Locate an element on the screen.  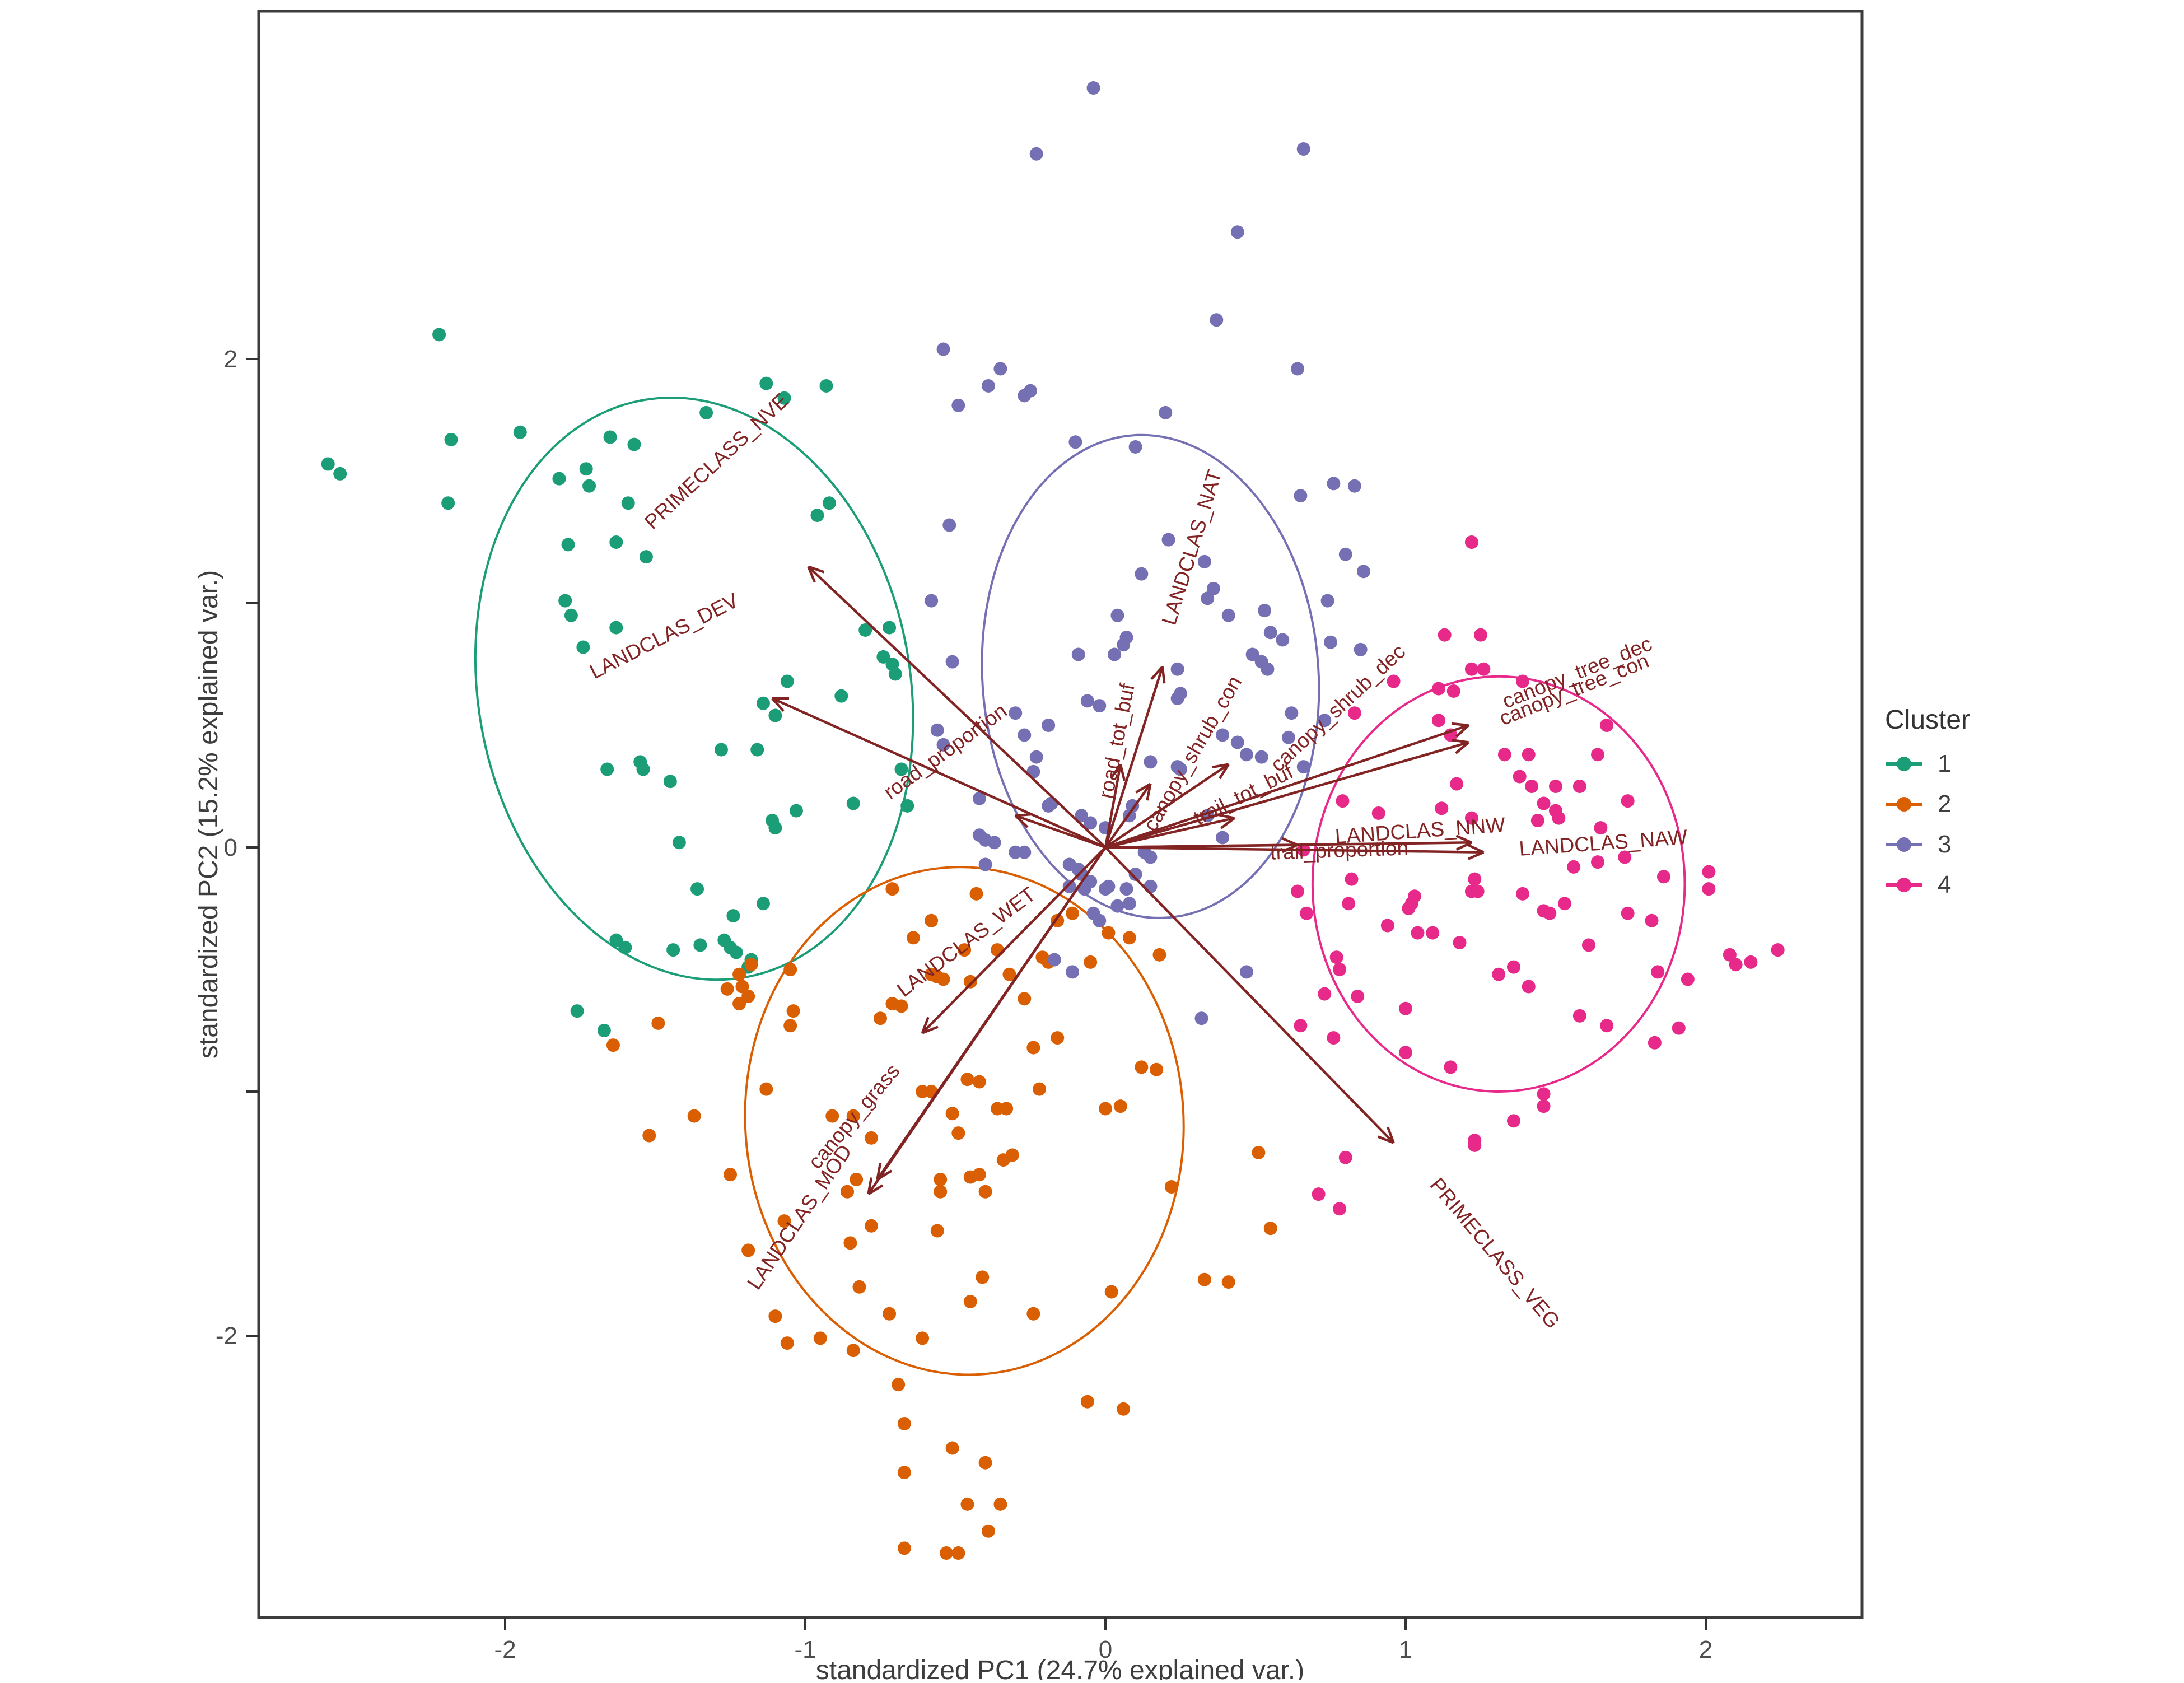
legend-item-3: 3 is located at coordinates (1928, 845).